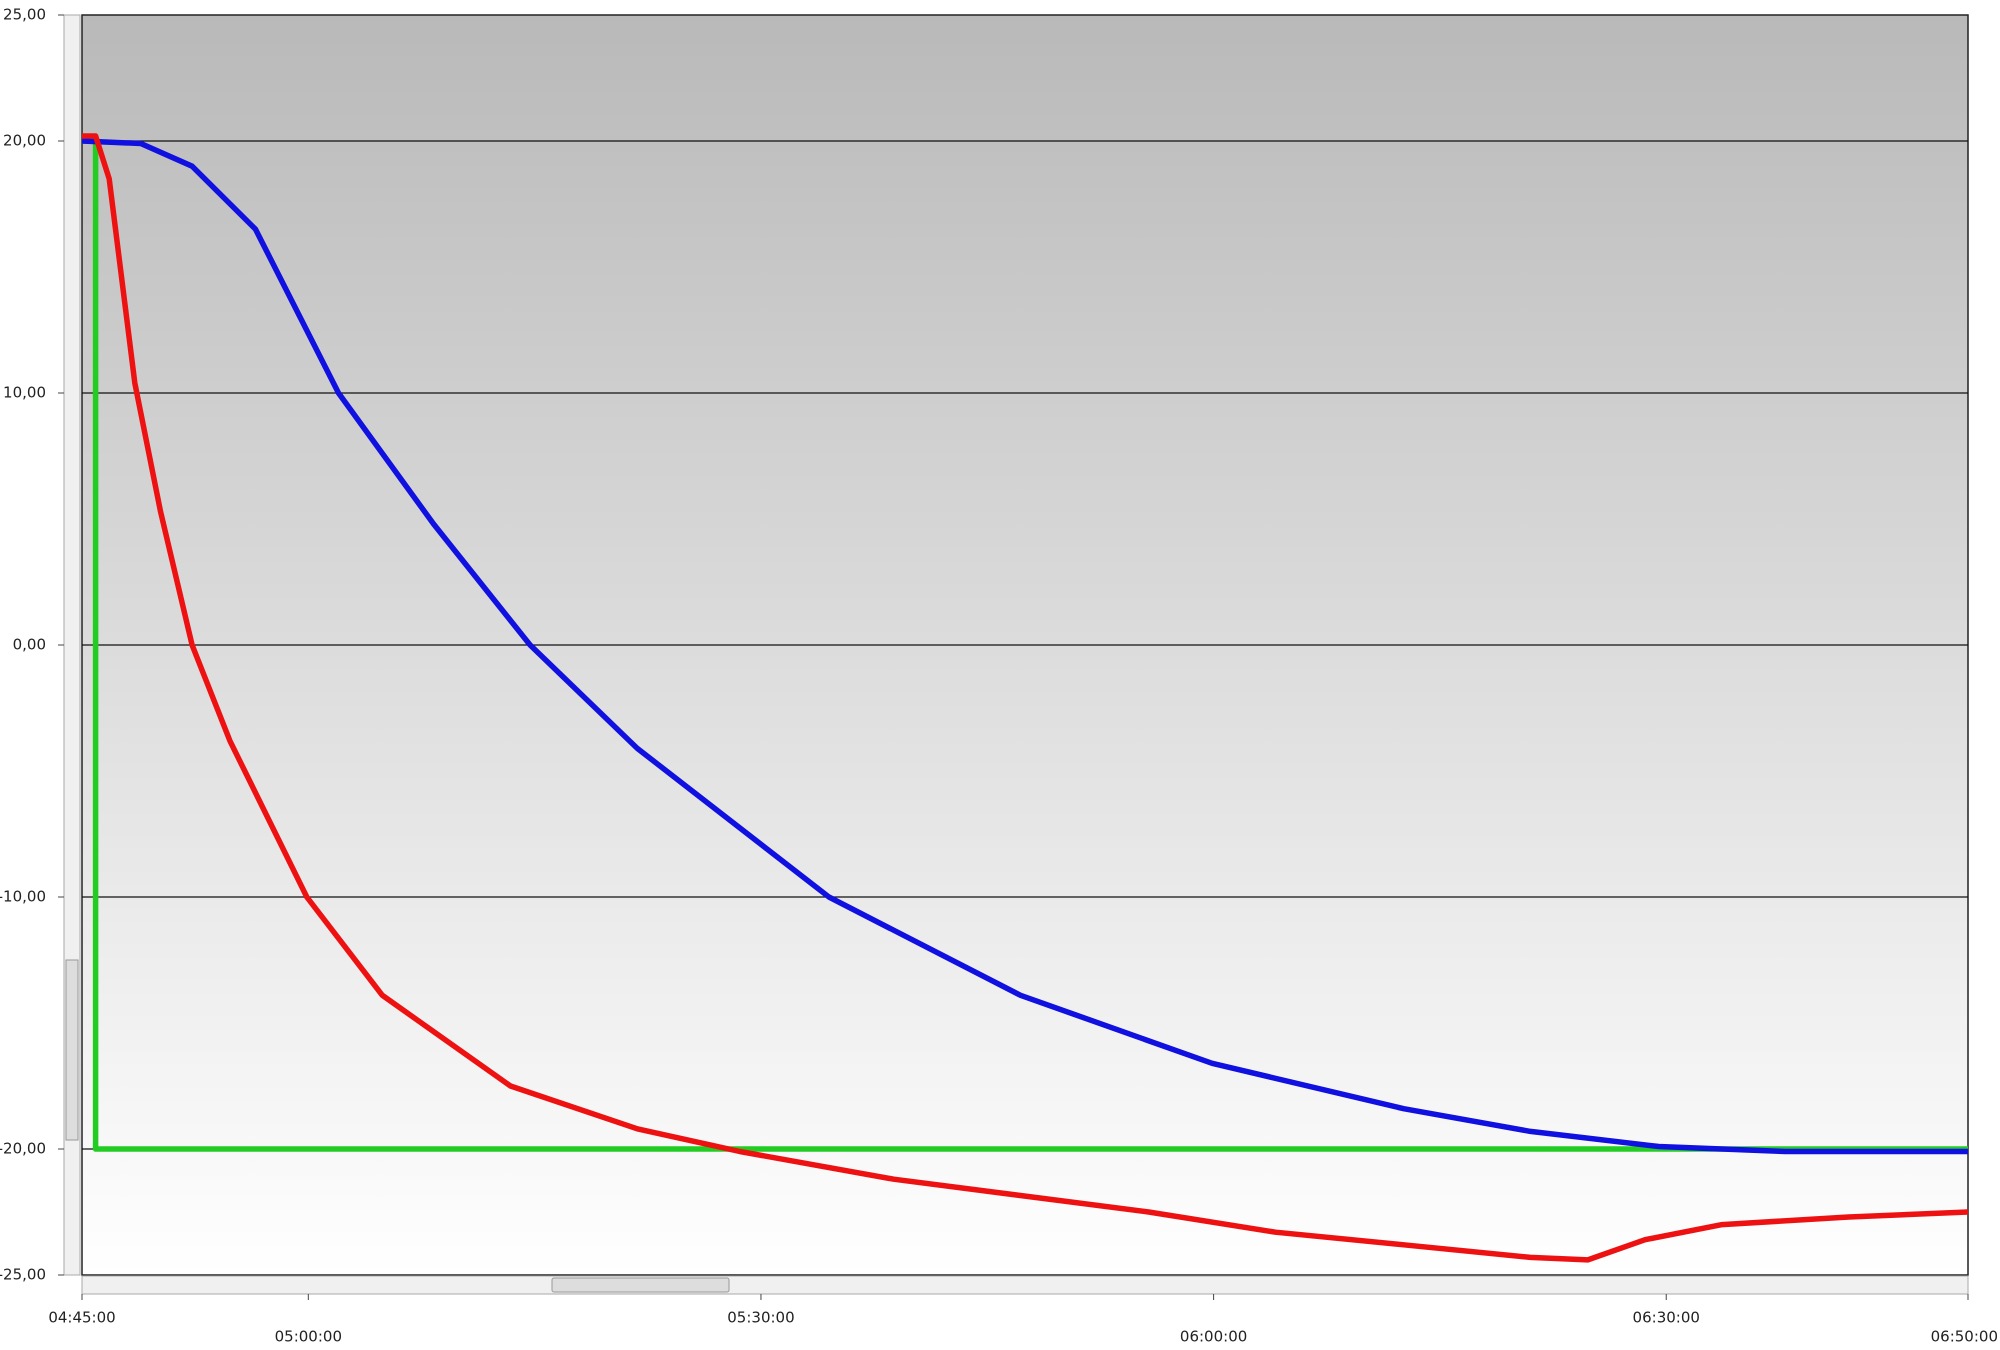 The image size is (2000, 1350). What do you see at coordinates (24, 141) in the screenshot?
I see `y-tick-label: 20,00` at bounding box center [24, 141].